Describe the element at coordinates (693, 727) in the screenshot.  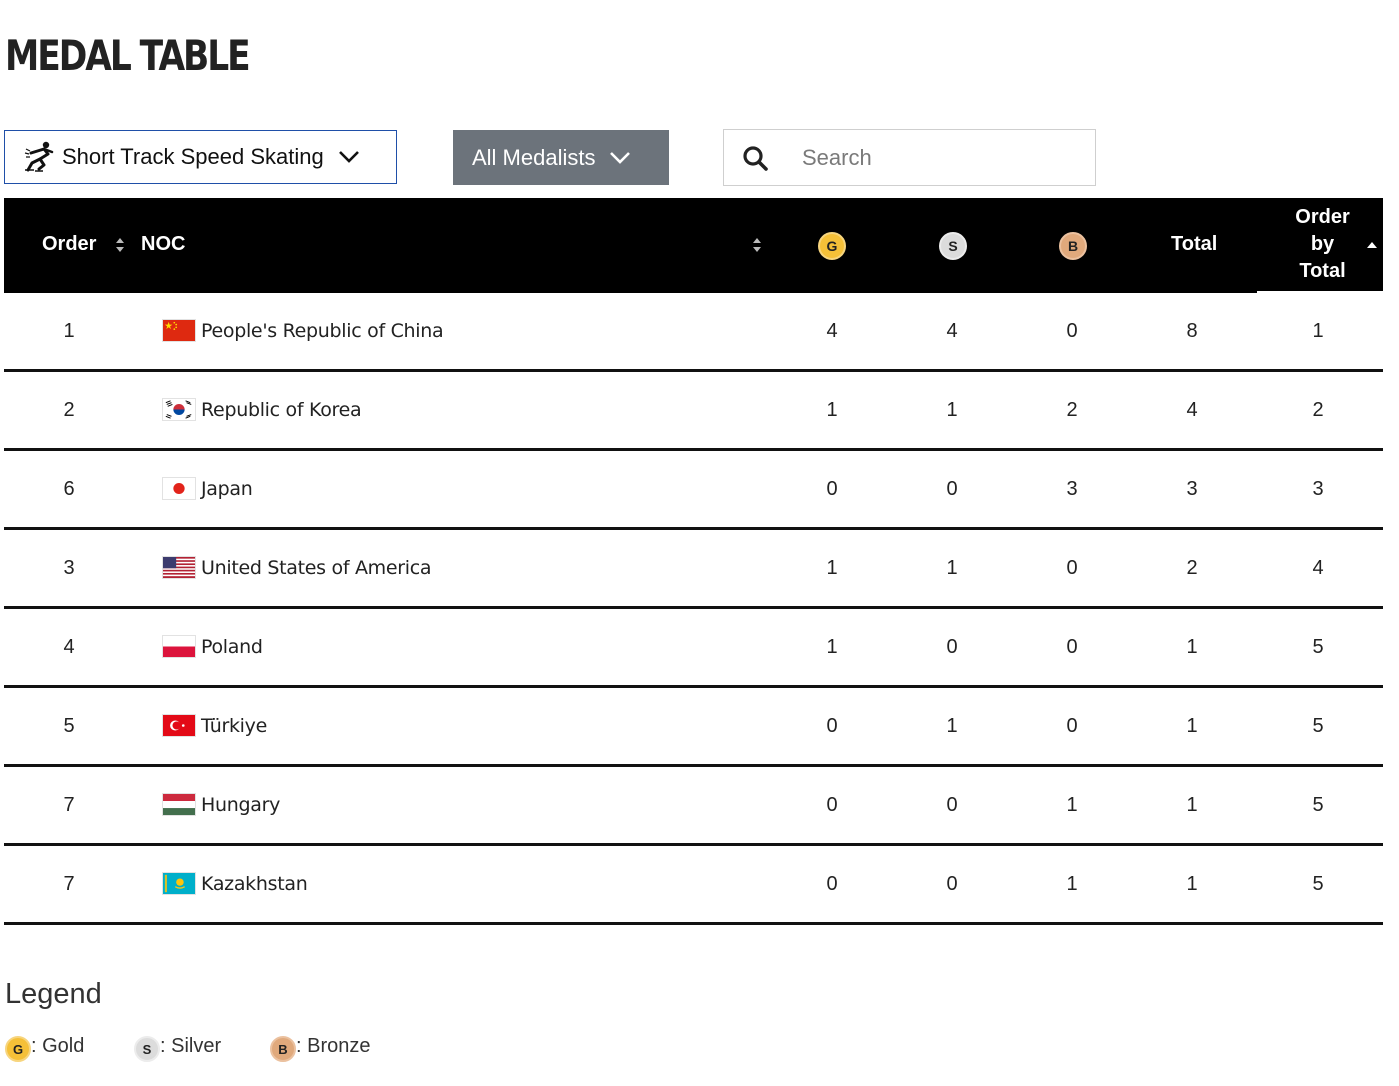
I see `table-row: 5 Türkiye 0 1 0 1 5` at that location.